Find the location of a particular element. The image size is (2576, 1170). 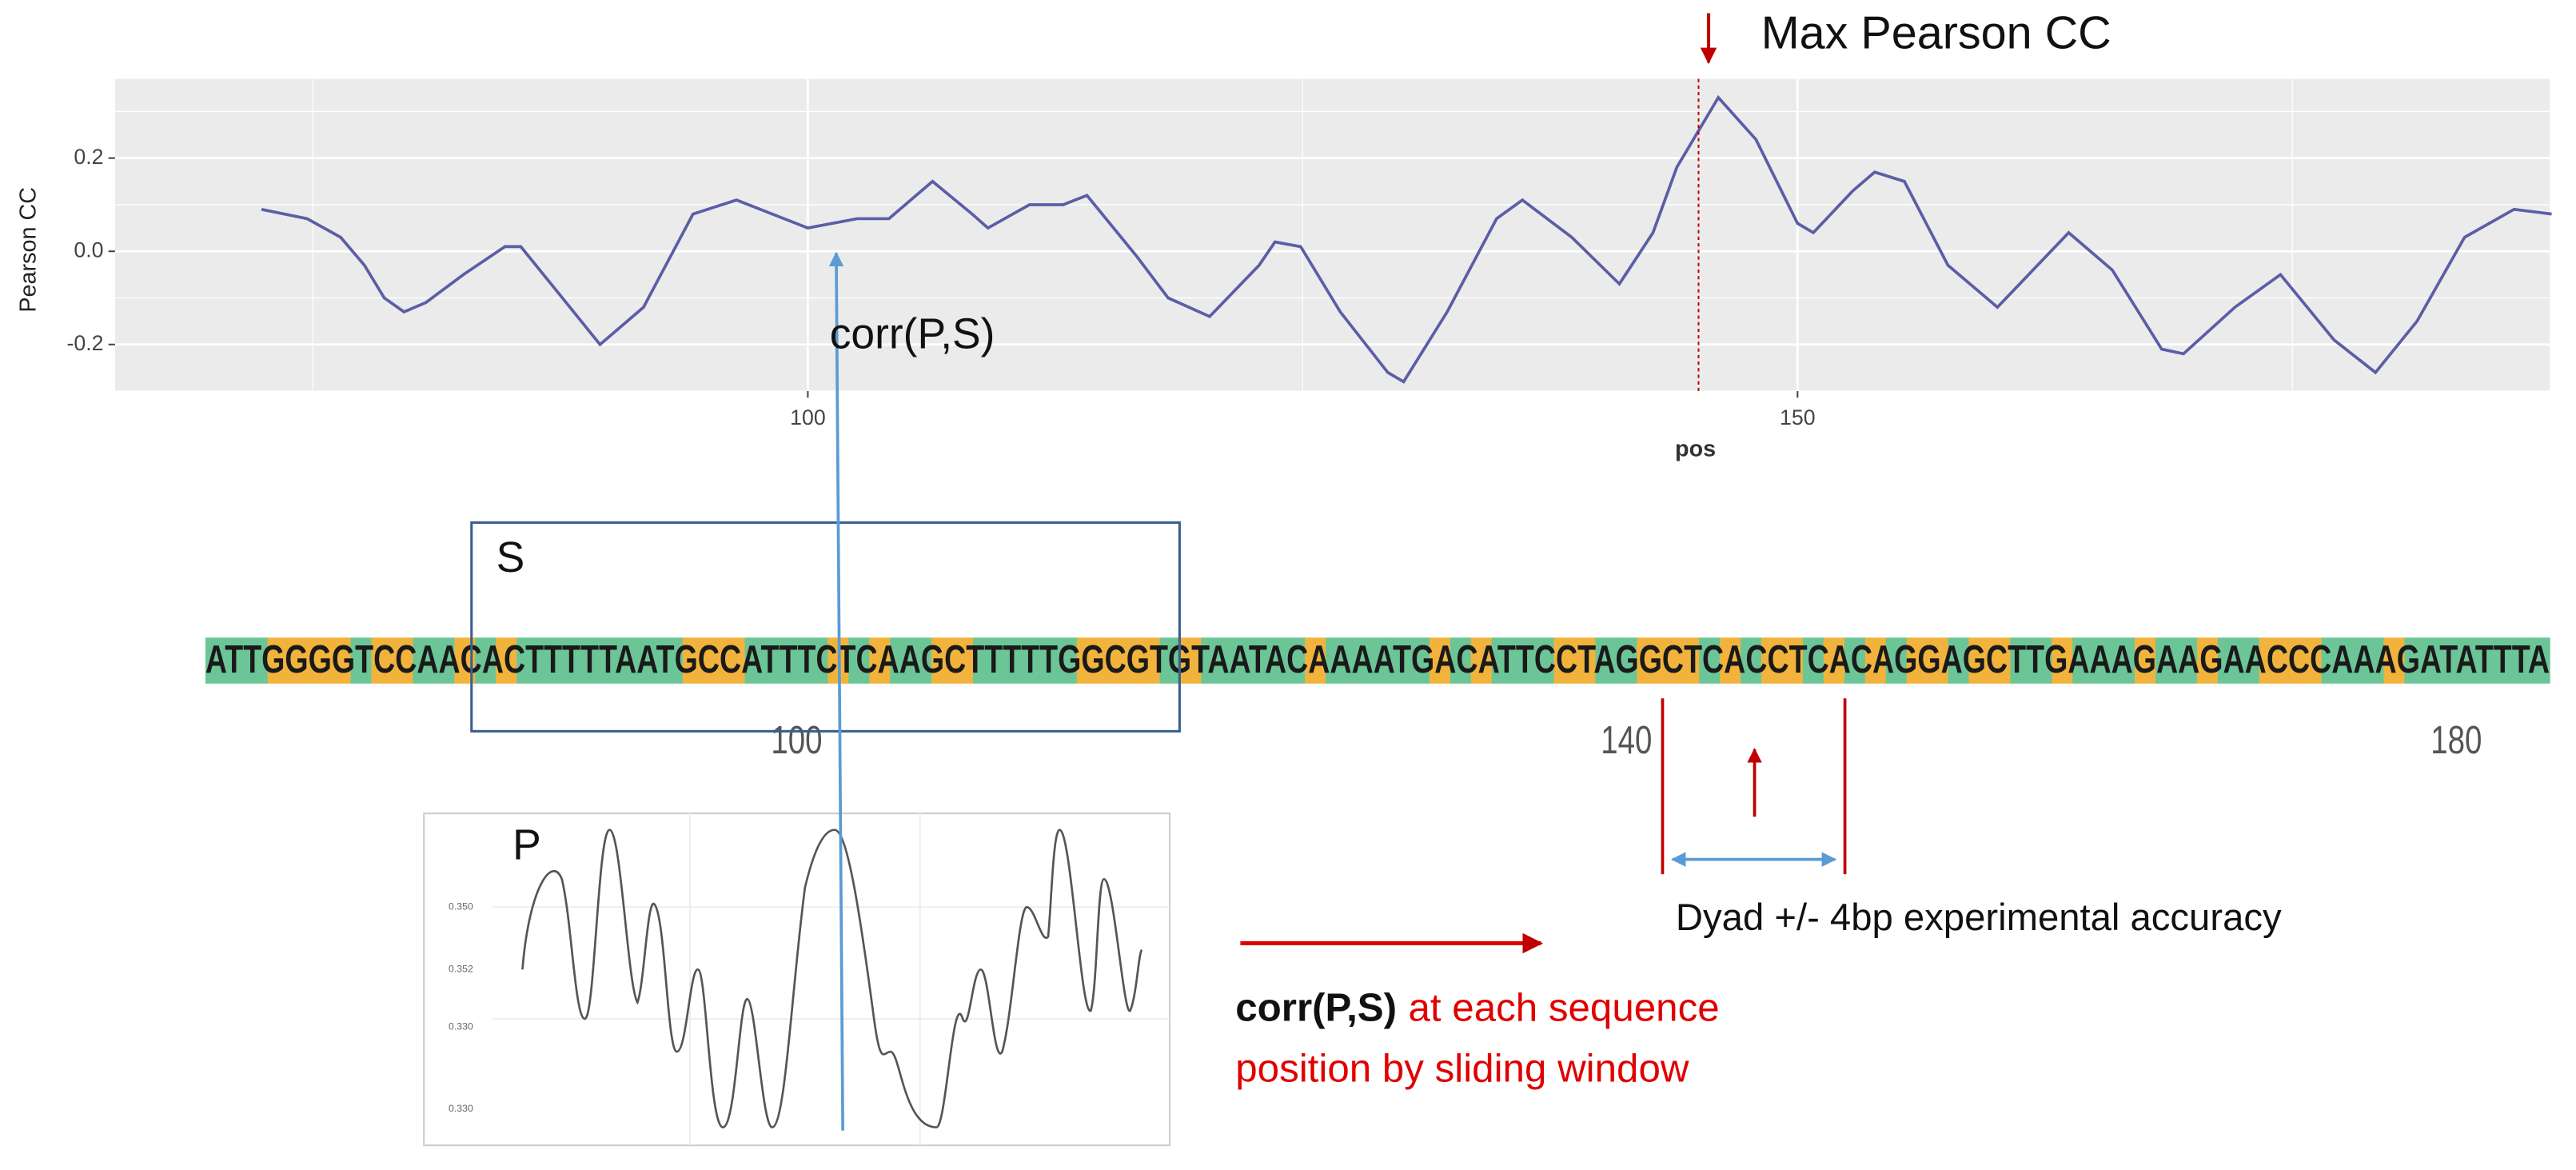

sequence-tick-label: 140 is located at coordinates (1626, 740).